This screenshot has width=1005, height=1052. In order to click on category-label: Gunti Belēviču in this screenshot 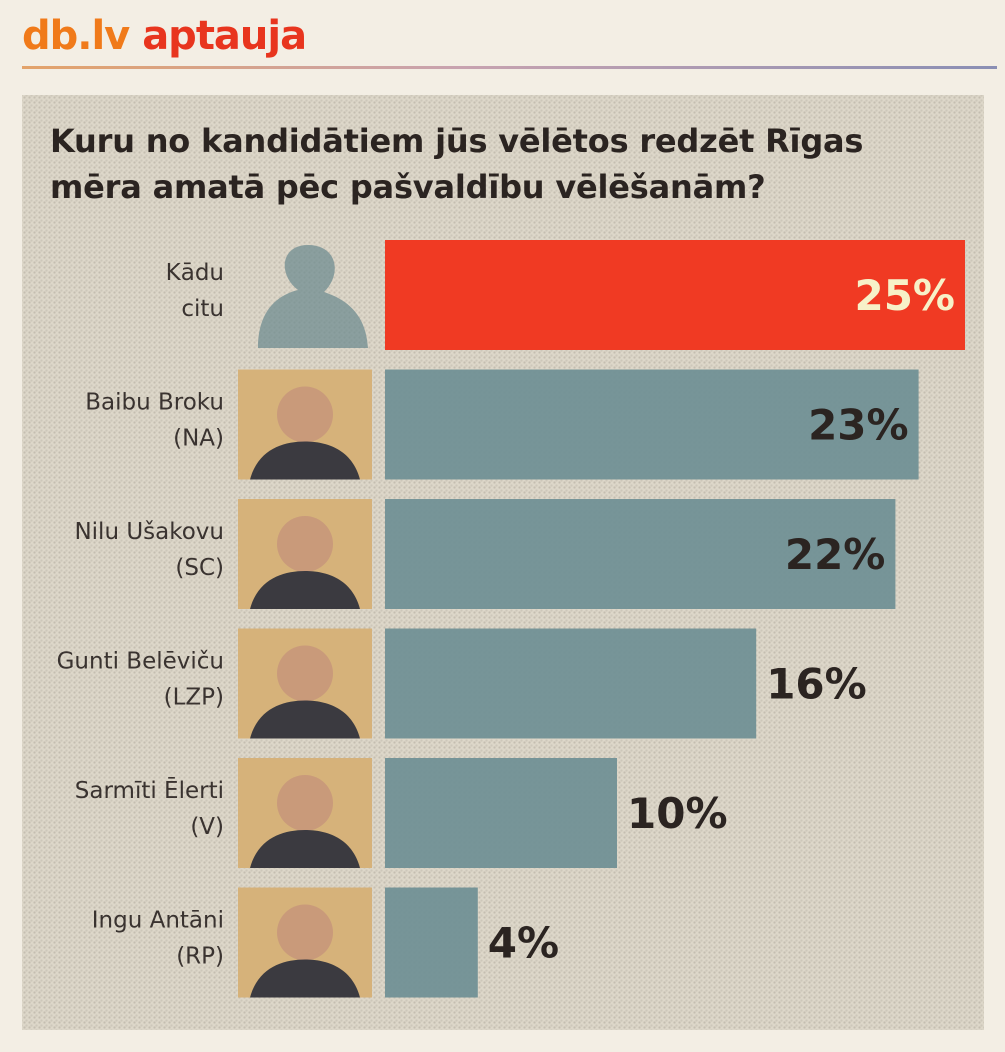, I will do `click(140, 662)`.